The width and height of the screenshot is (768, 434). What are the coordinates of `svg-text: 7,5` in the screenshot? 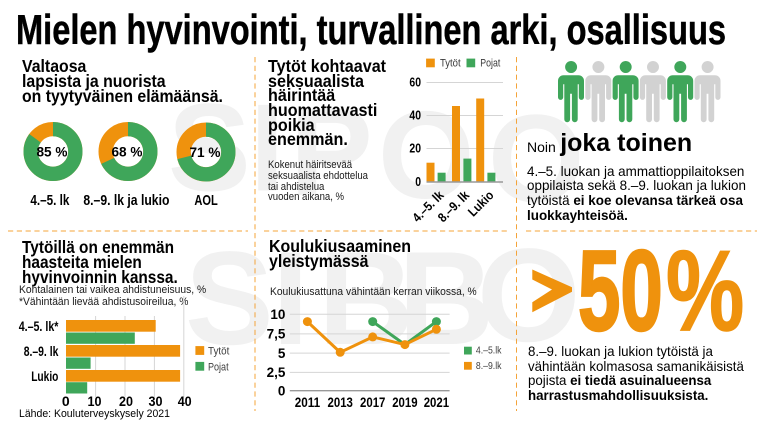 It's located at (276, 334).